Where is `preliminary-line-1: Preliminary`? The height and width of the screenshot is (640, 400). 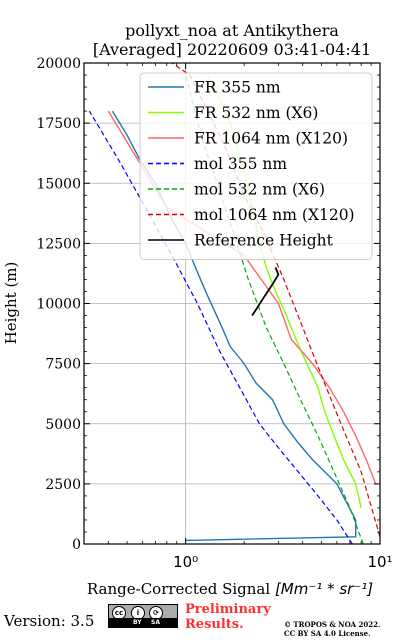 preliminary-line-1: Preliminary is located at coordinates (228, 609).